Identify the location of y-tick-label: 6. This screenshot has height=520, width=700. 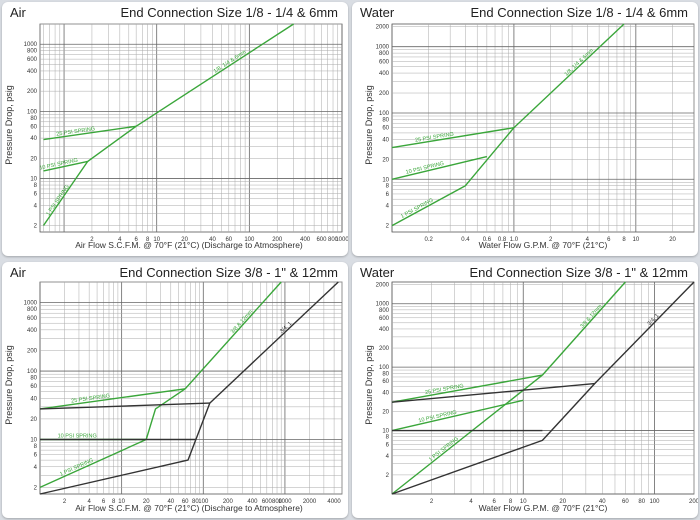
(36, 194).